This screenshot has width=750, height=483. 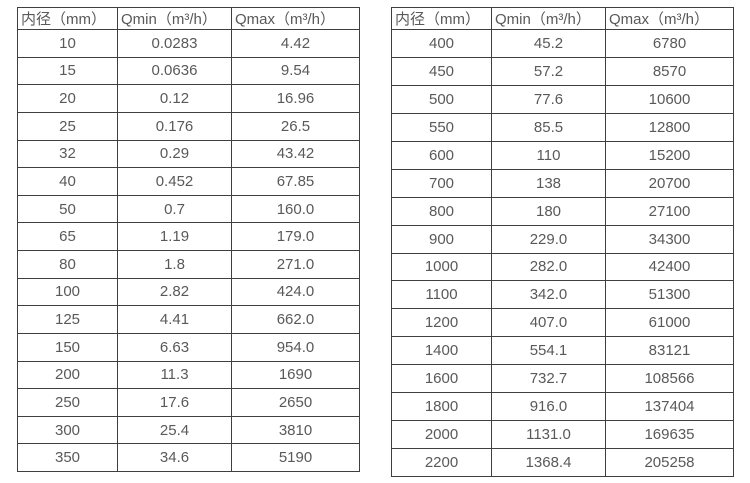 I want to click on table-cell: 15200, so click(x=669, y=155).